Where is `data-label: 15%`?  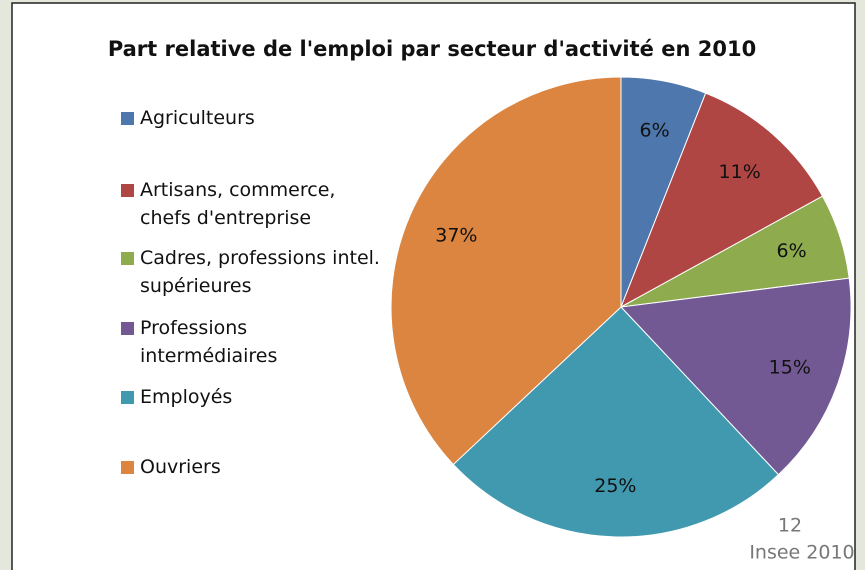
data-label: 15% is located at coordinates (790, 367).